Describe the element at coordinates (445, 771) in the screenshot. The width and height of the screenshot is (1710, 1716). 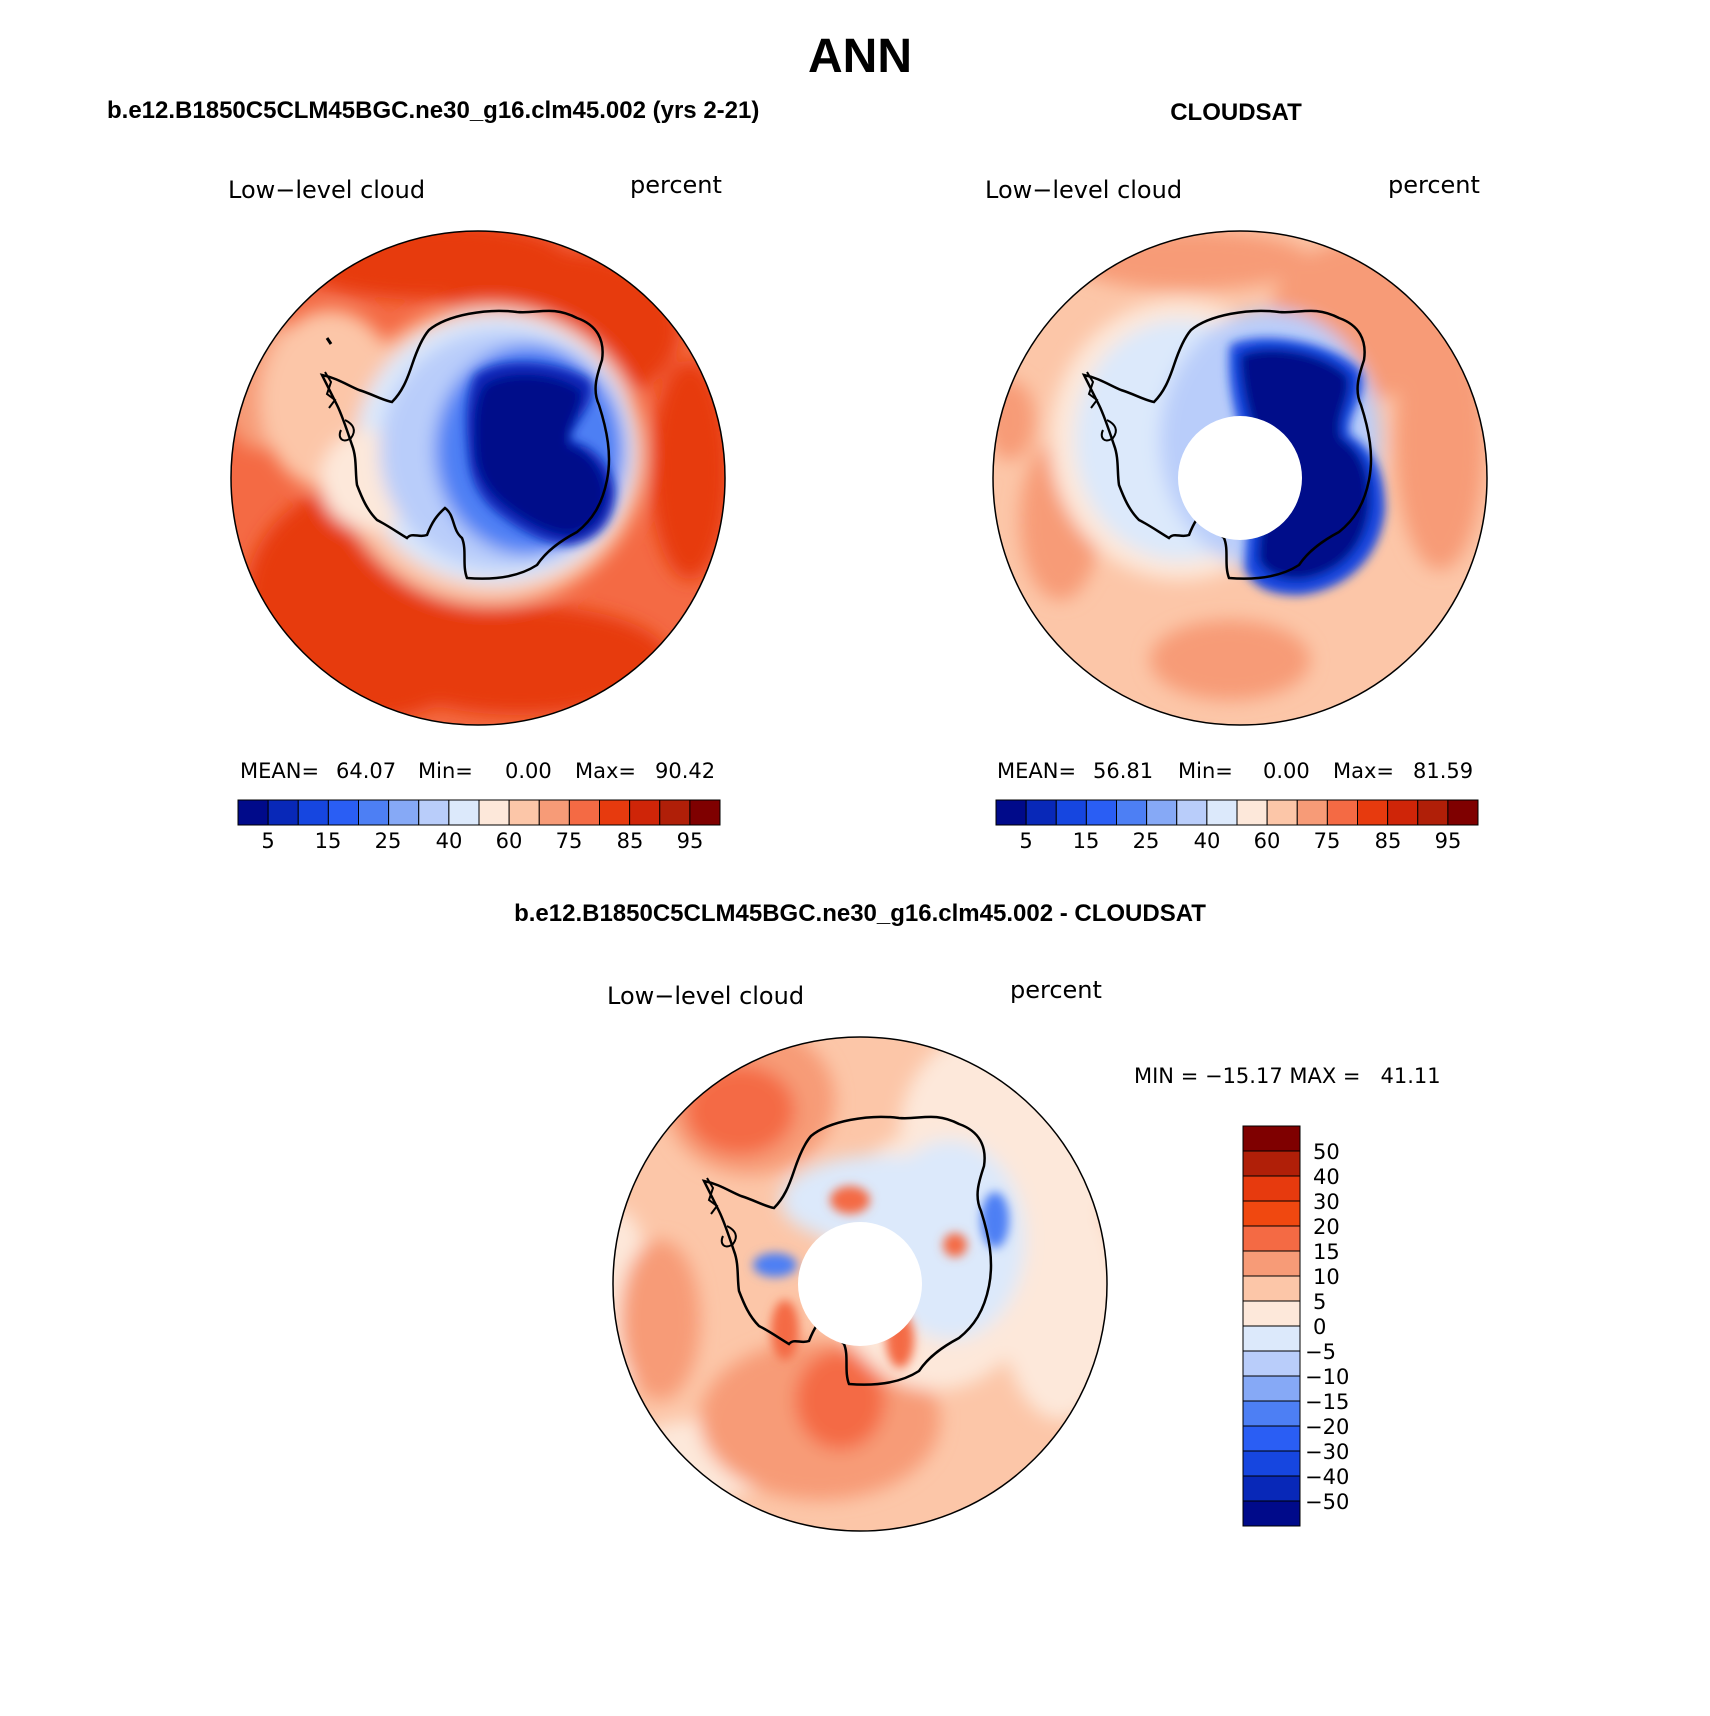
I see `panel-model-min-label: Min=` at that location.